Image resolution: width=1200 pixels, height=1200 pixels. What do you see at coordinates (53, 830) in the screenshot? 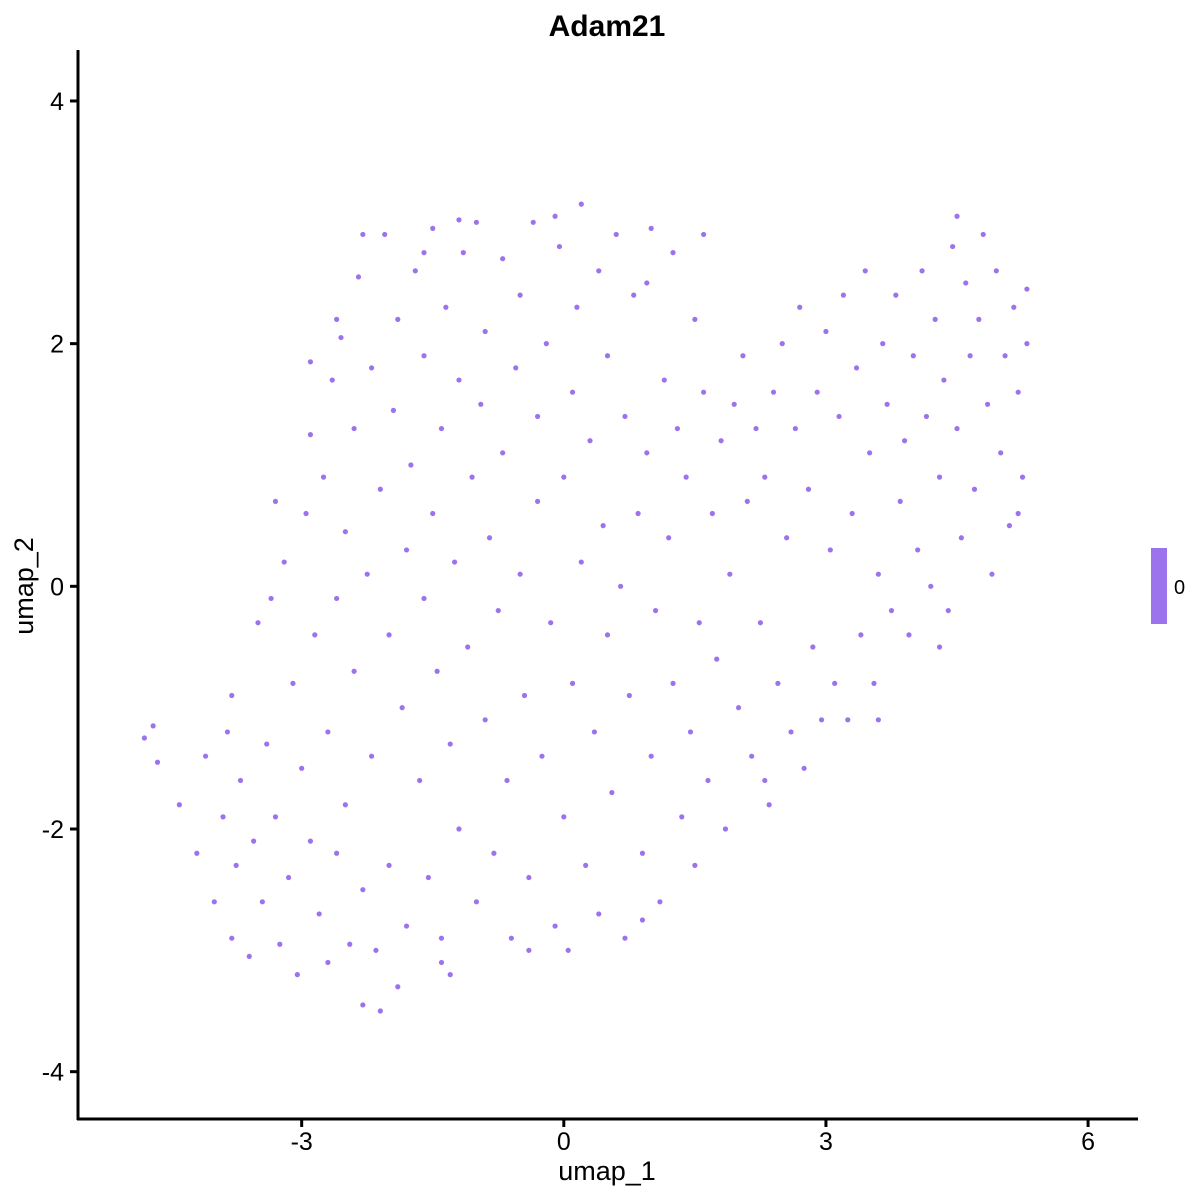
I see `y-tick-label: -2` at bounding box center [53, 830].